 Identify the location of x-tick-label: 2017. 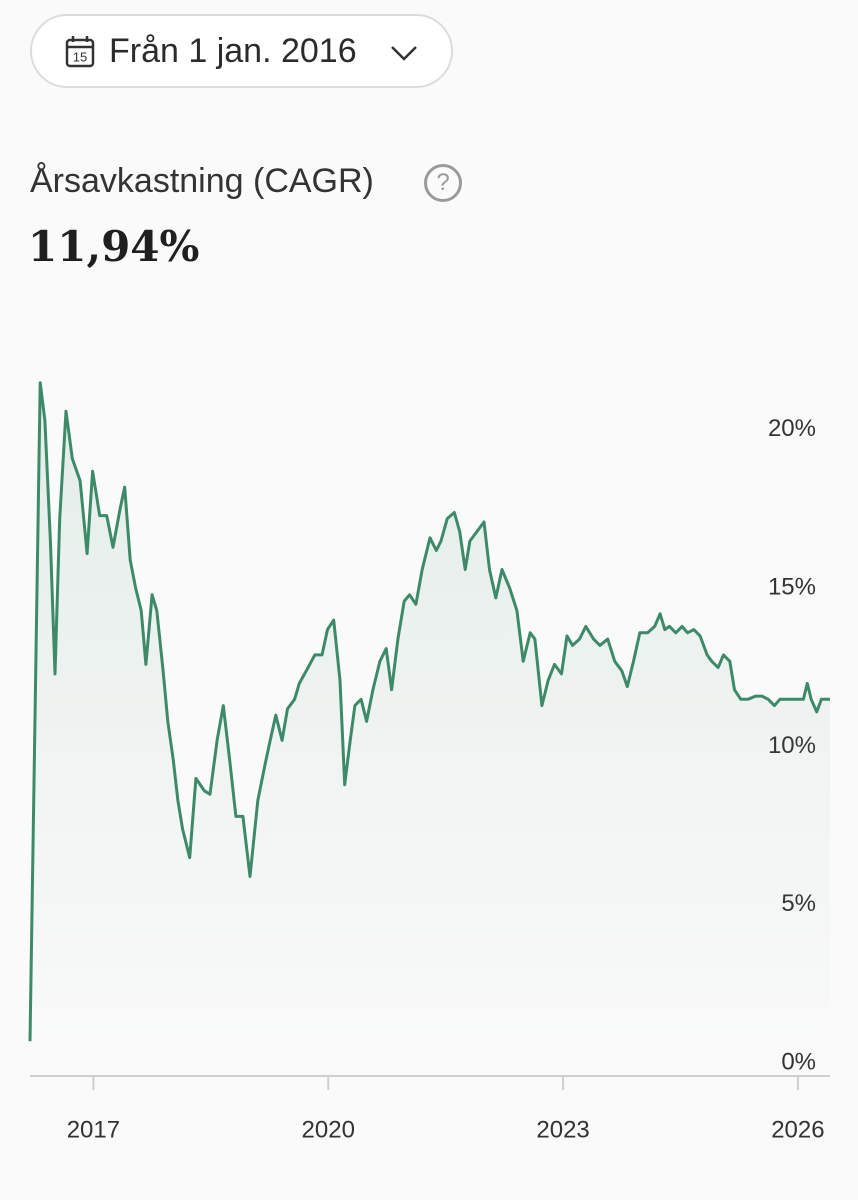
(93, 1129).